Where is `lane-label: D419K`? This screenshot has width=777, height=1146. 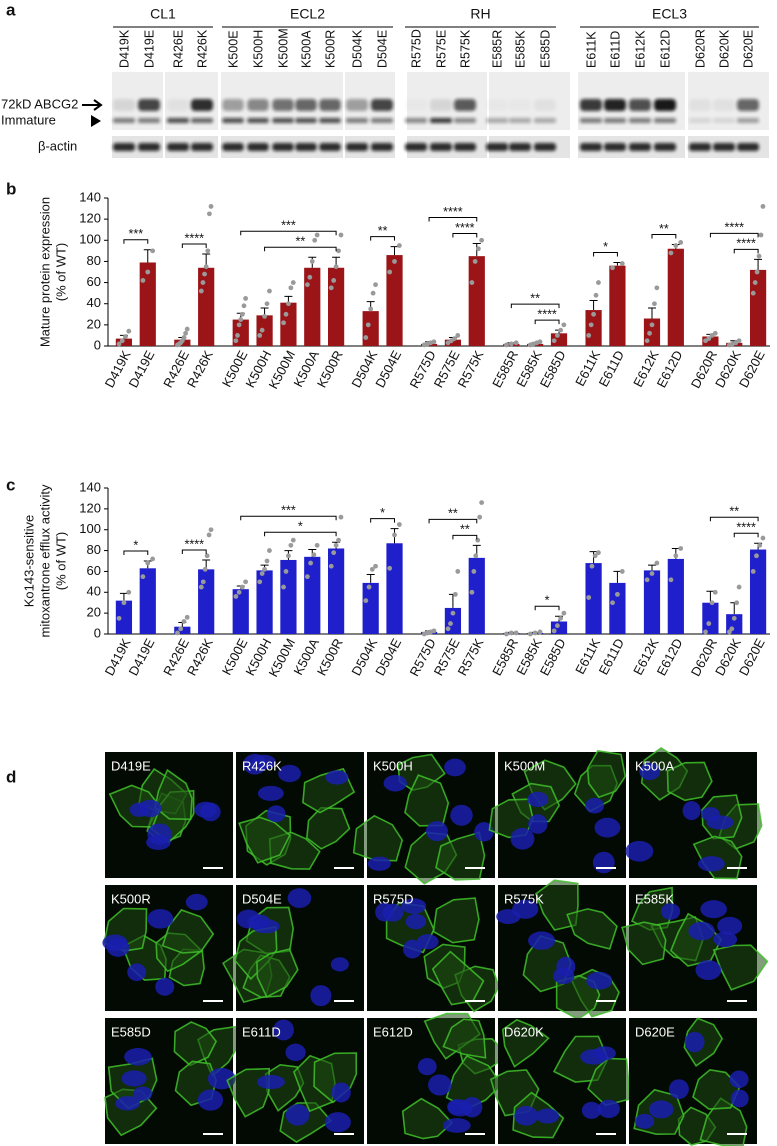 lane-label: D419K is located at coordinates (124, 48).